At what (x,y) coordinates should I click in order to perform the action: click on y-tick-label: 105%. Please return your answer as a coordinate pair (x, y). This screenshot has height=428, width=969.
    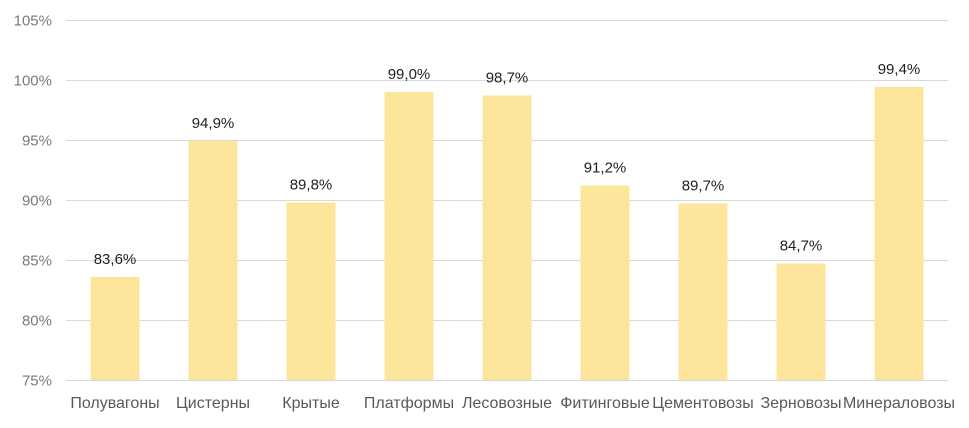
    Looking at the image, I should click on (33, 21).